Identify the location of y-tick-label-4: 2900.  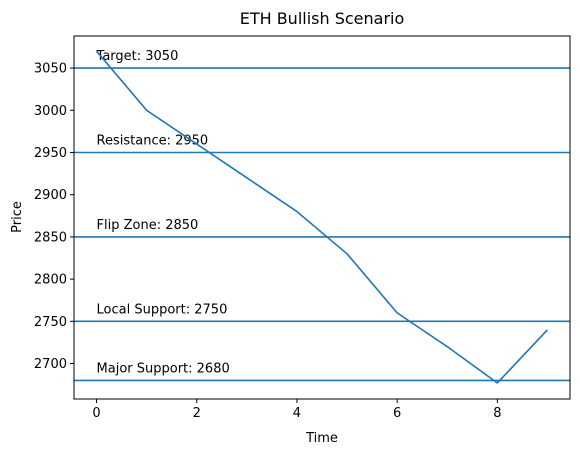
(50, 195).